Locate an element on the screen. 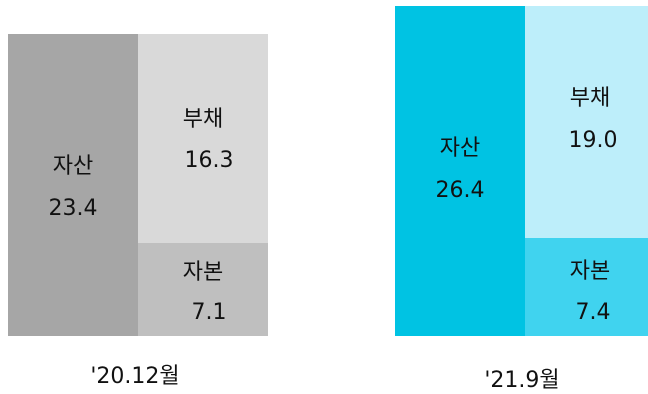 This screenshot has height=394, width=648. equity-value-2021-09: 7.4 is located at coordinates (593, 312).